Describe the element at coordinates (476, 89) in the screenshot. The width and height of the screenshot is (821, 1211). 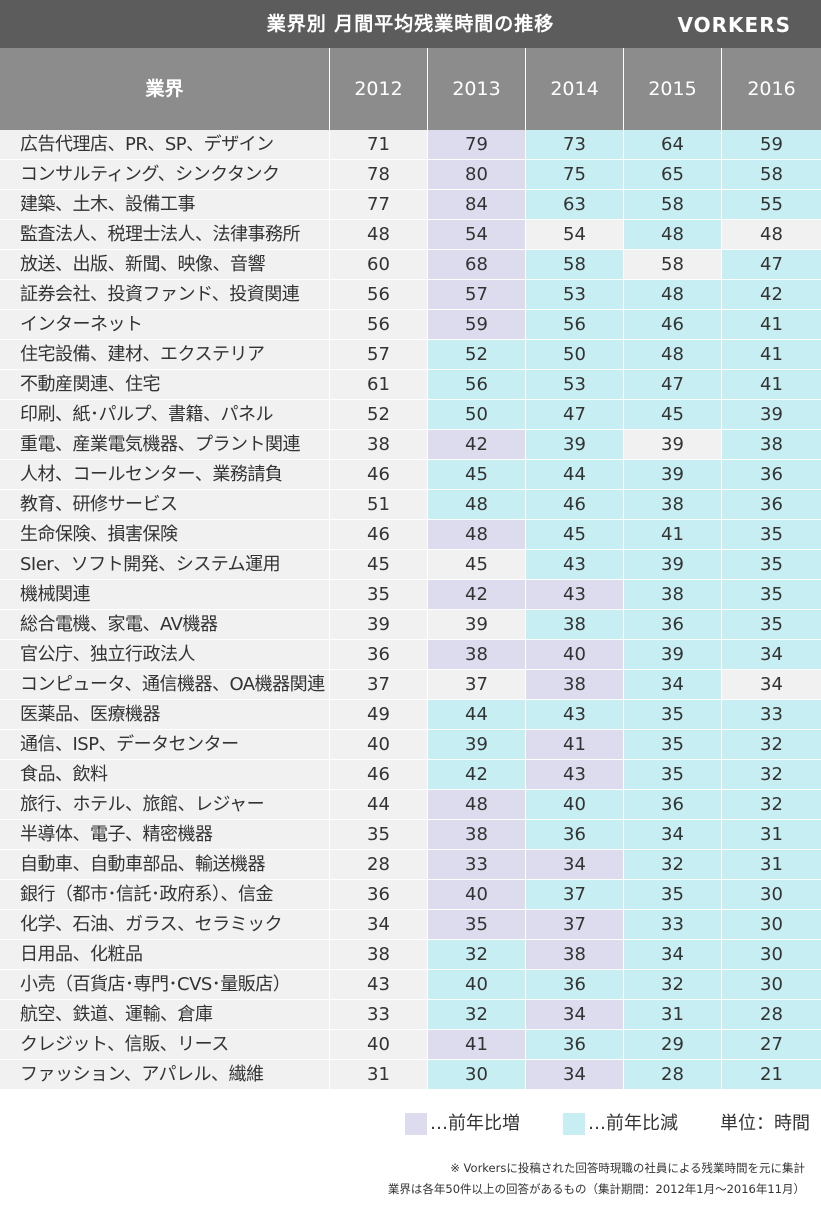
I see `column-header-2013: 2013` at that location.